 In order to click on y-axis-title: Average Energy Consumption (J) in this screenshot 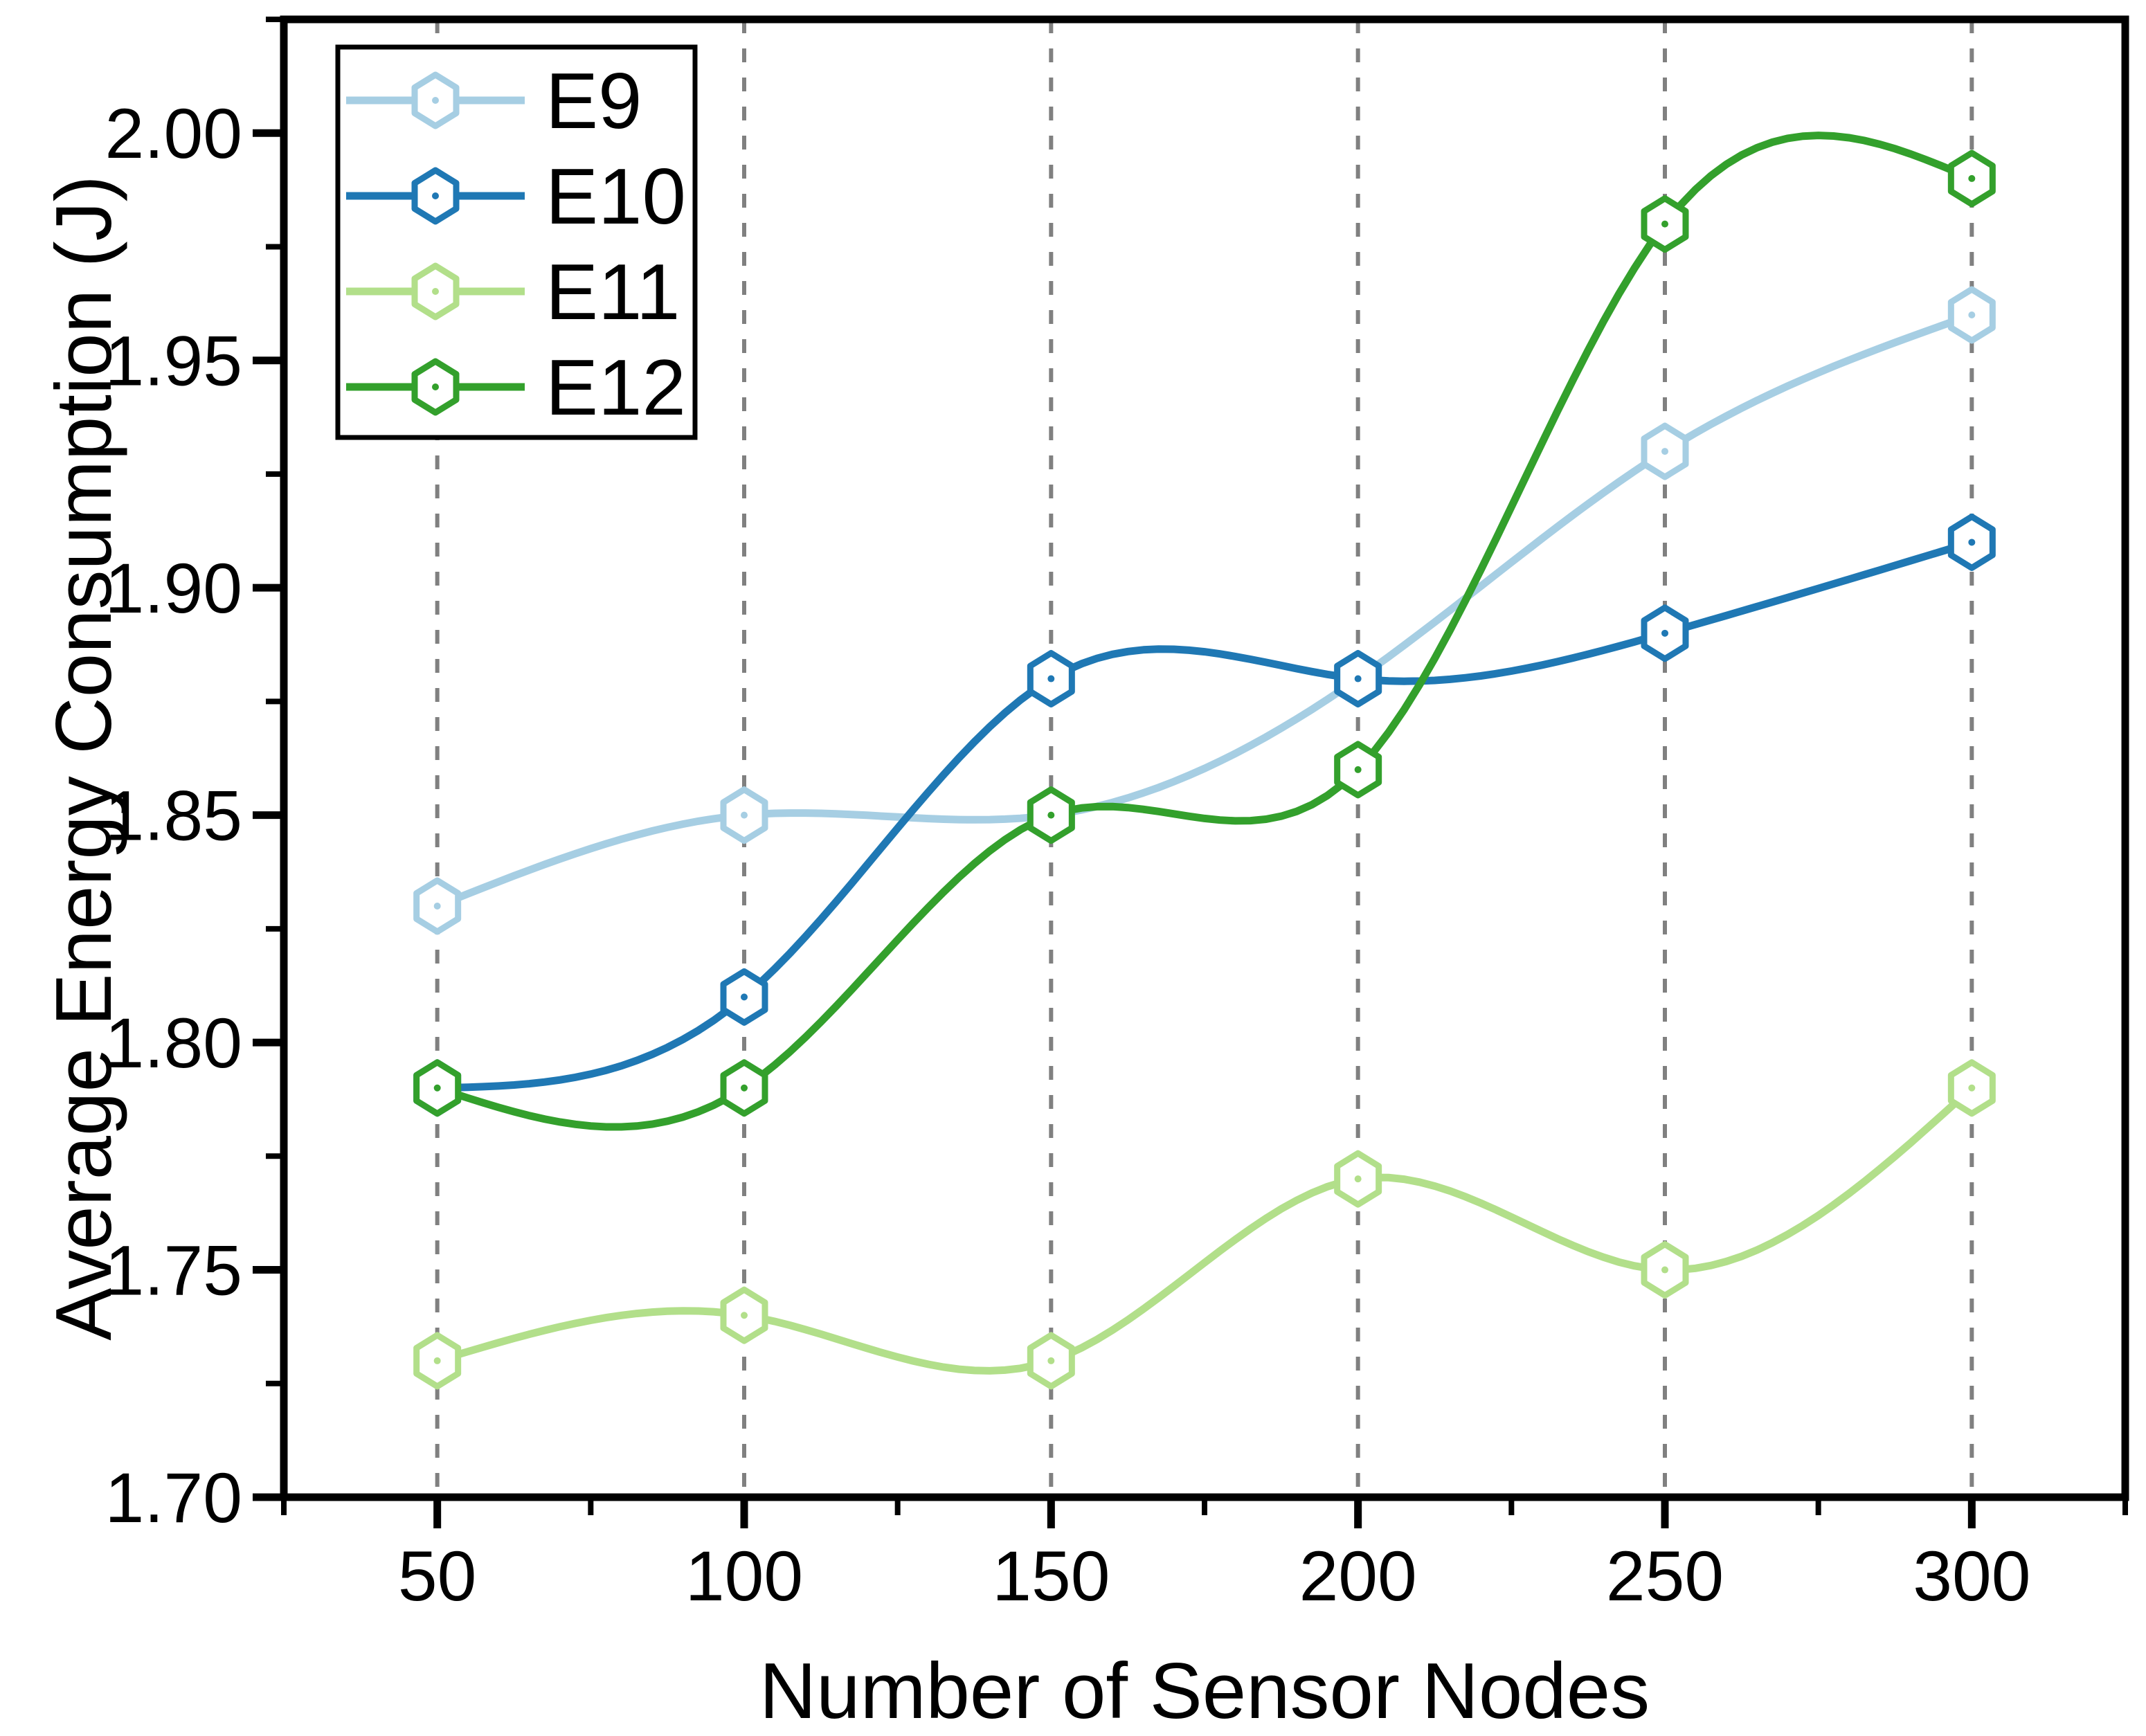, I will do `click(84, 757)`.